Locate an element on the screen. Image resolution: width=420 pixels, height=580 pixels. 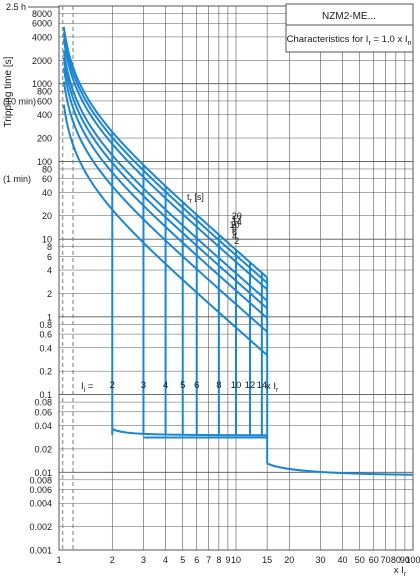
ii-row-labels: Ii = x Ir is located at coordinates (180, 387).